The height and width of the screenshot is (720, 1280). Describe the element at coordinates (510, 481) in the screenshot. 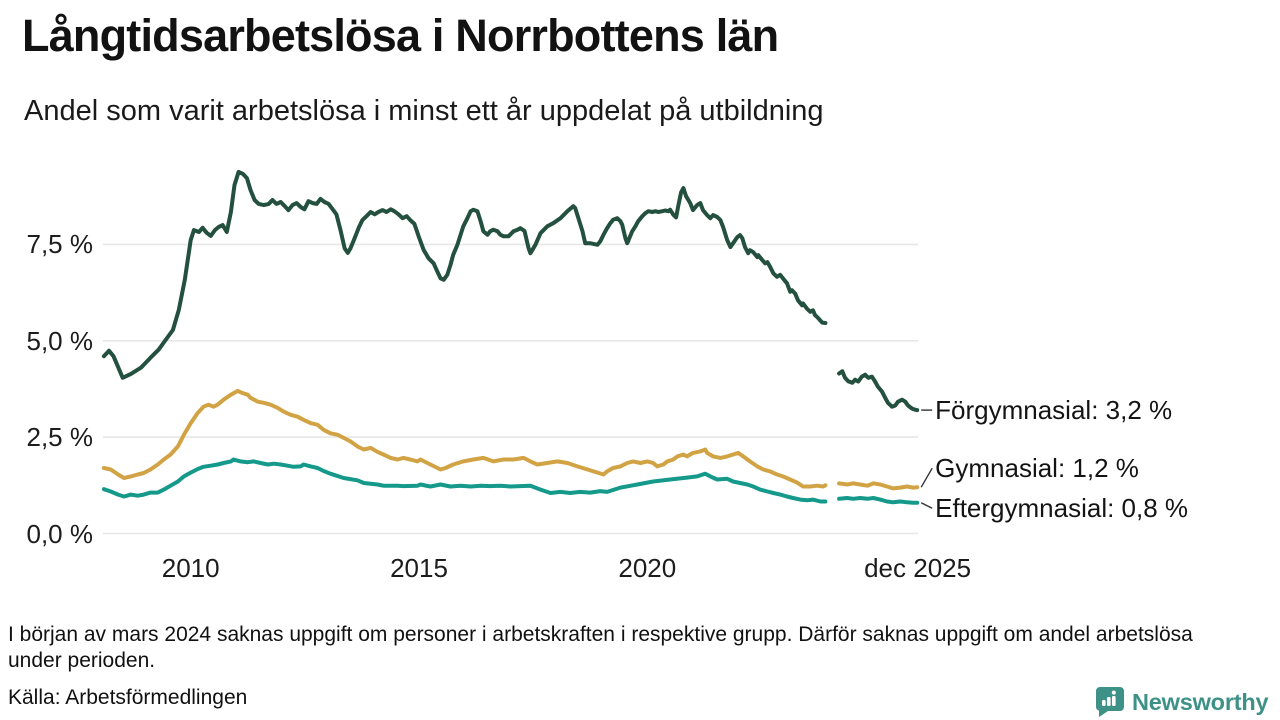

I see `series-line-eftergymnasial` at that location.